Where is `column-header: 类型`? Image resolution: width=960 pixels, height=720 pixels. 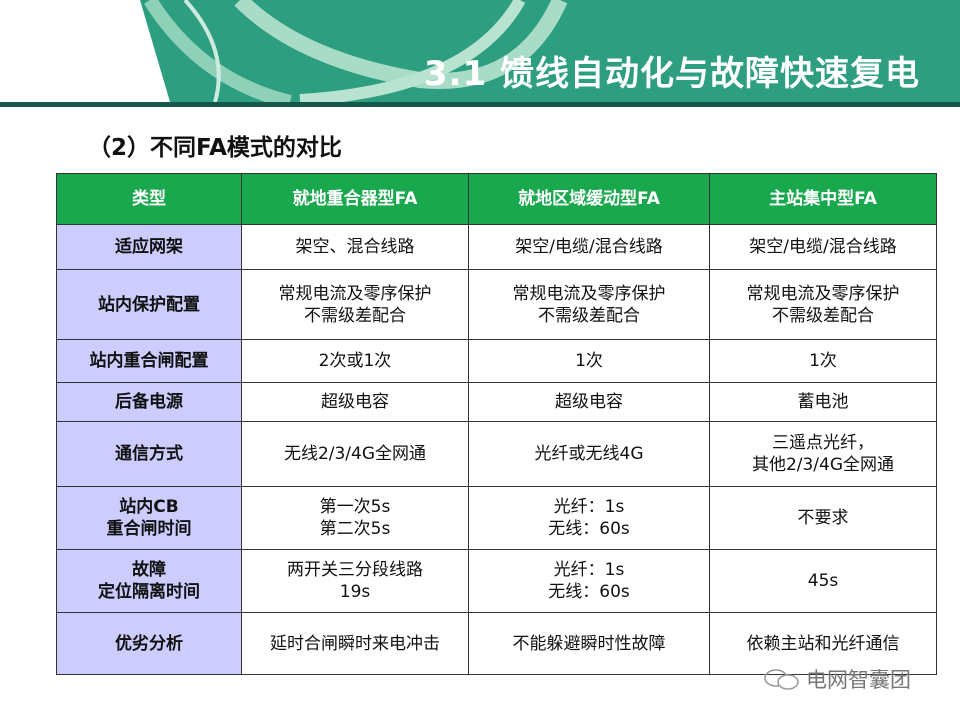 column-header: 类型 is located at coordinates (149, 199).